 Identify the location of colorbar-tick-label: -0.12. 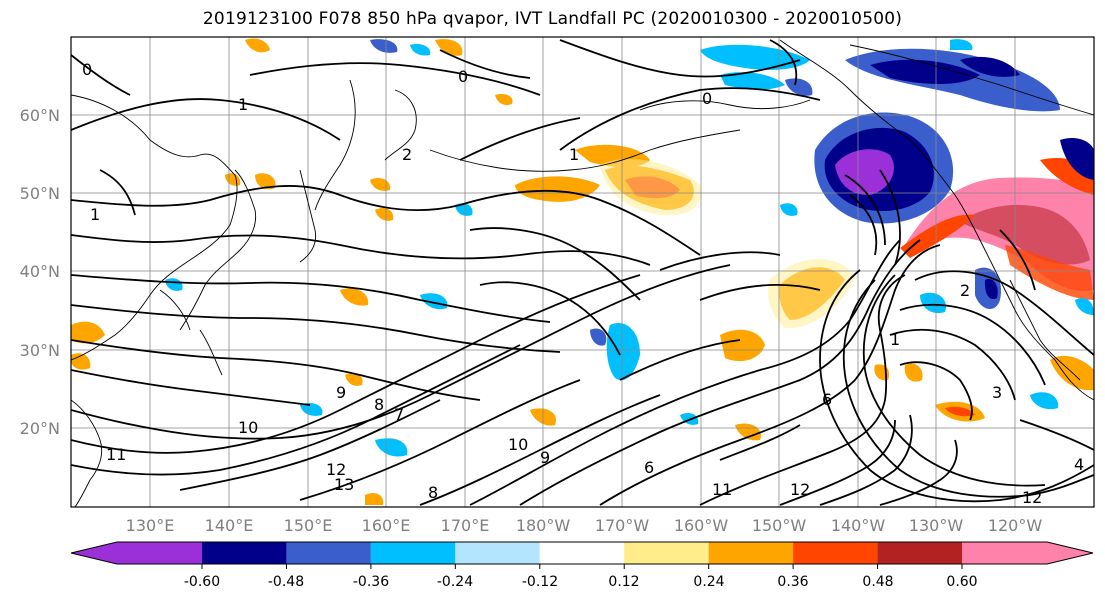
(540, 582).